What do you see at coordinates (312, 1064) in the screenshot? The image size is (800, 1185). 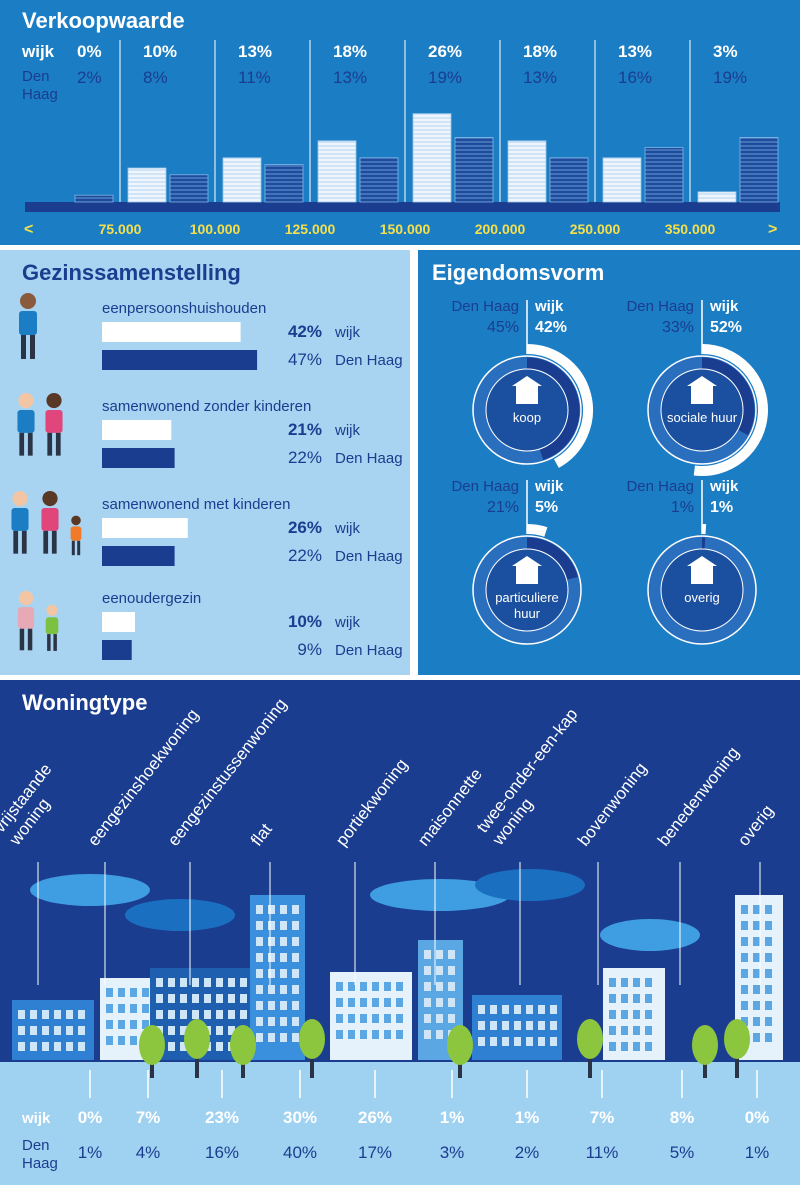 I see `tree-trunk` at bounding box center [312, 1064].